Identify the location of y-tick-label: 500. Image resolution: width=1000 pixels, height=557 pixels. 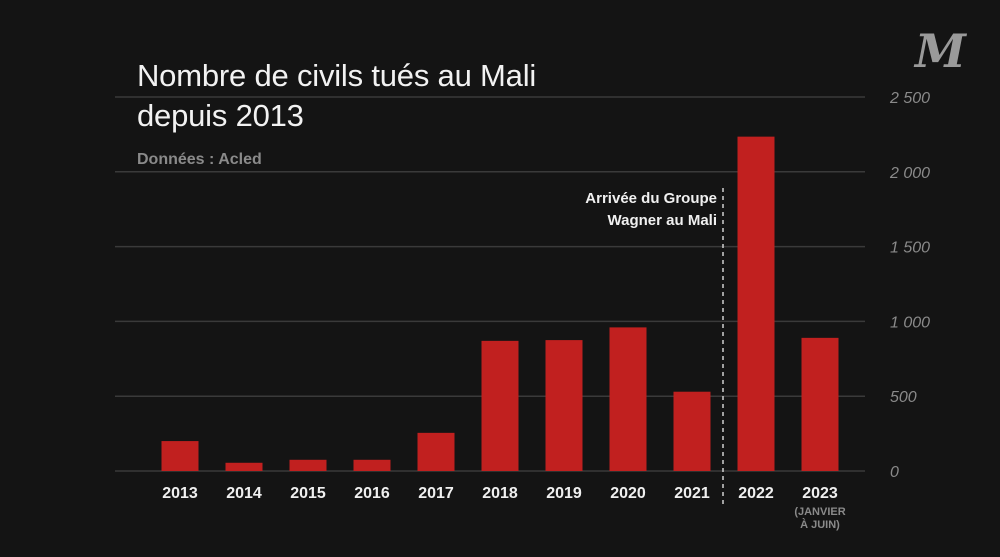
(903, 397).